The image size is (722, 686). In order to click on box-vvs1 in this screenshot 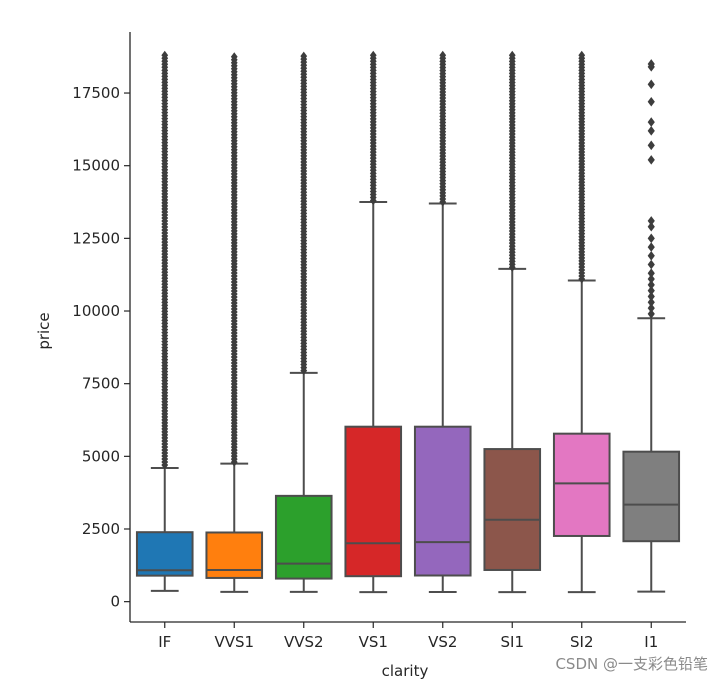, I will do `click(234, 322)`.